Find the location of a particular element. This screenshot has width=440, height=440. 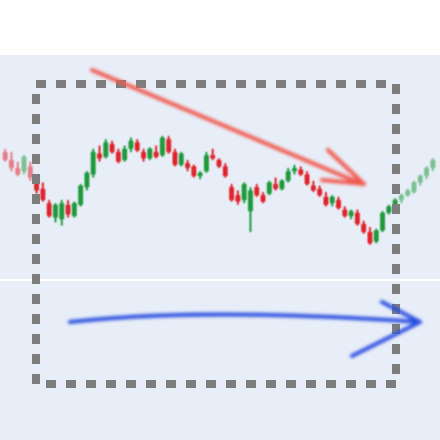

right-arrow-icon is located at coordinates (245, 329).